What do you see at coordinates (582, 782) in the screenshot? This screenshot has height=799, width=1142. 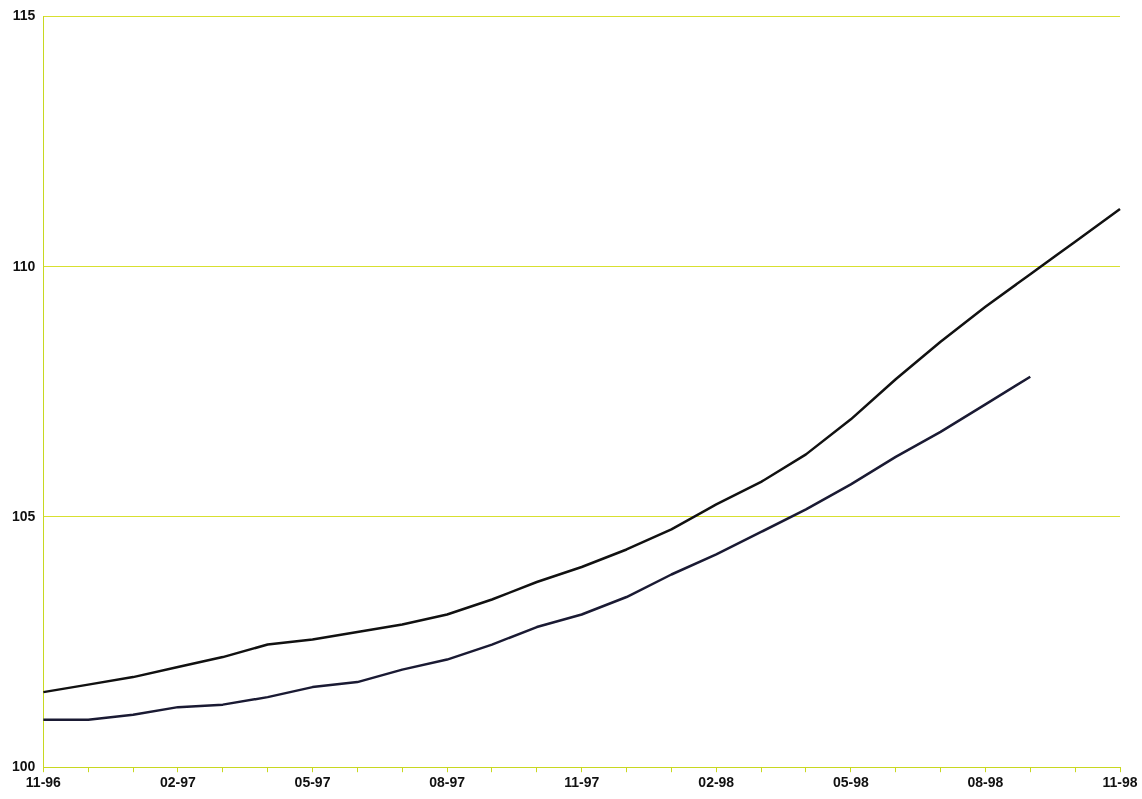 I see `x-tick-label: 11-97` at bounding box center [582, 782].